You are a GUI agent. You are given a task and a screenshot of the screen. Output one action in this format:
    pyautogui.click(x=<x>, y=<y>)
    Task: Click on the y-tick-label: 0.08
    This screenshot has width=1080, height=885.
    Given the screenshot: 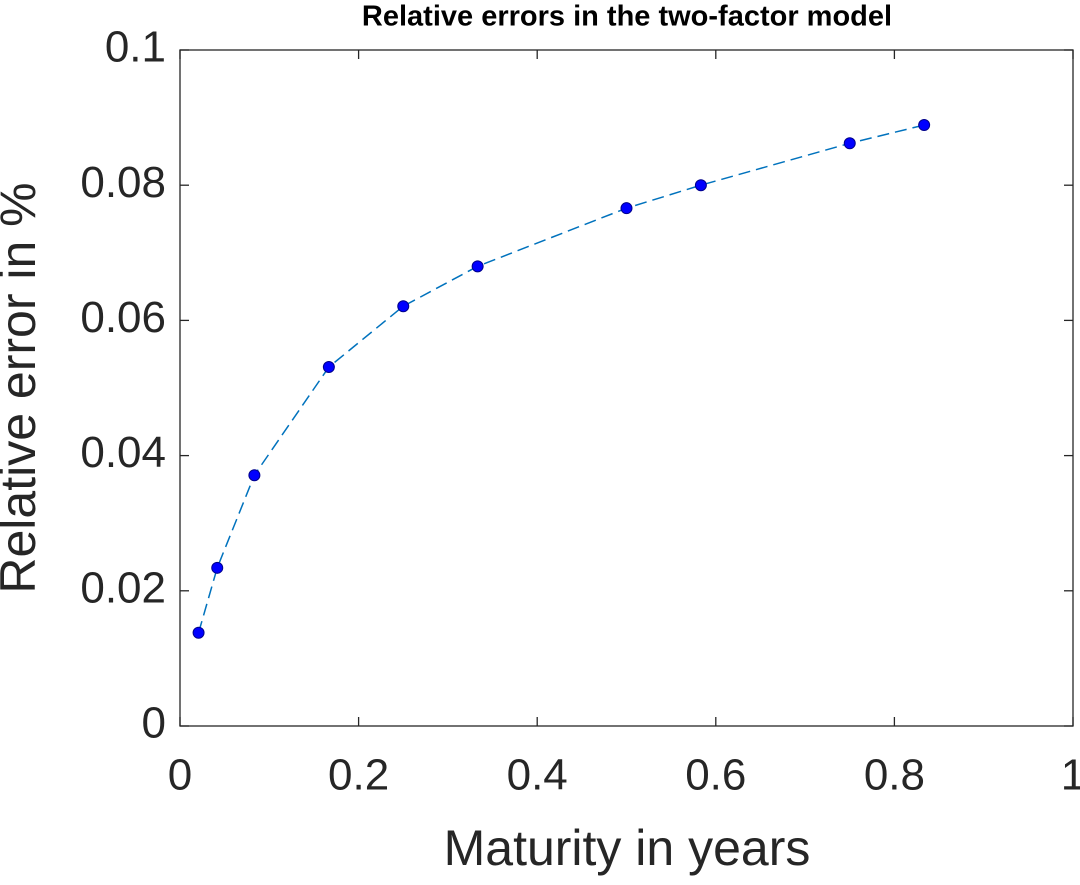 What is the action you would take?
    pyautogui.click(x=123, y=182)
    